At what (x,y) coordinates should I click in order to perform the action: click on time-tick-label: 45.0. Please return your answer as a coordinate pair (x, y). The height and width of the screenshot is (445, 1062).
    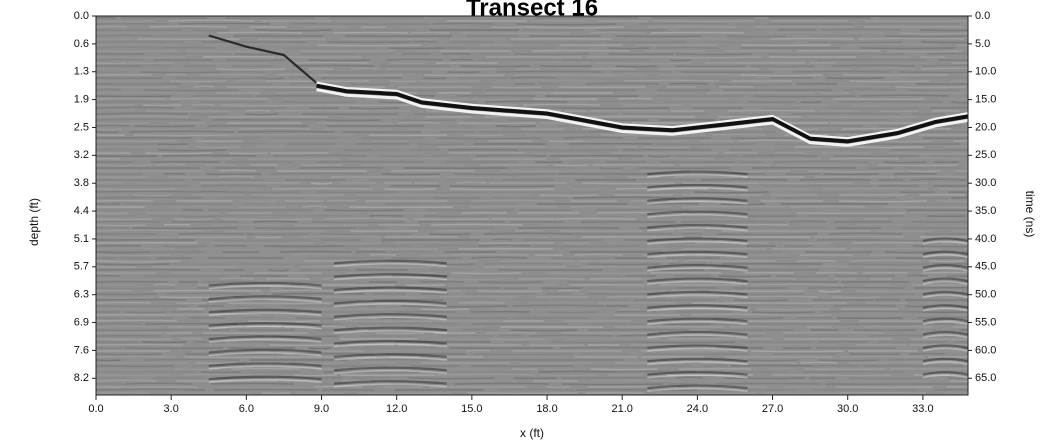
    Looking at the image, I should click on (985, 267).